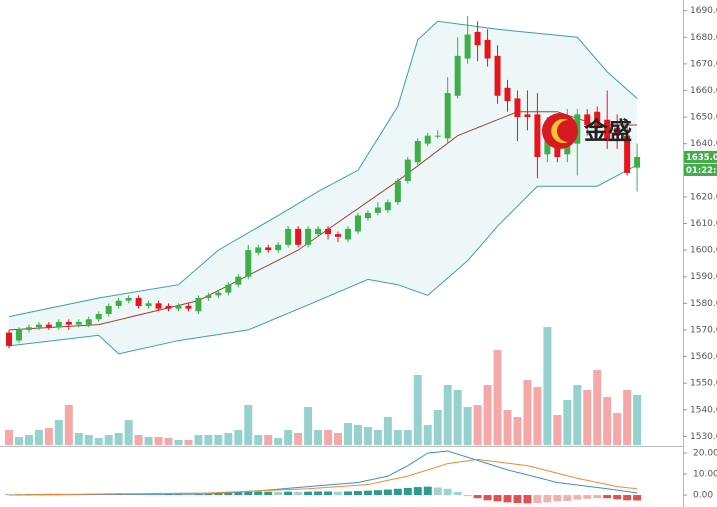  What do you see at coordinates (705, 454) in the screenshot?
I see `macd-tick-label: 20.00` at bounding box center [705, 454].